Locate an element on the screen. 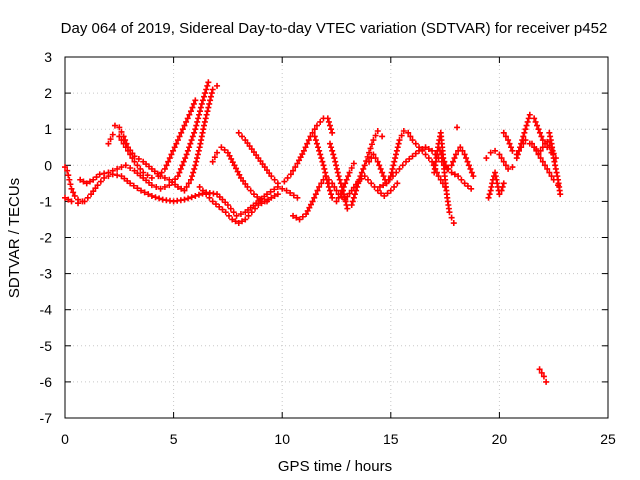 Image resolution: width=640 pixels, height=480 pixels. y-tick-labels: -7 -6 -5 -4 -3 -2 -1 0 1 2 3 is located at coordinates (46, 237).